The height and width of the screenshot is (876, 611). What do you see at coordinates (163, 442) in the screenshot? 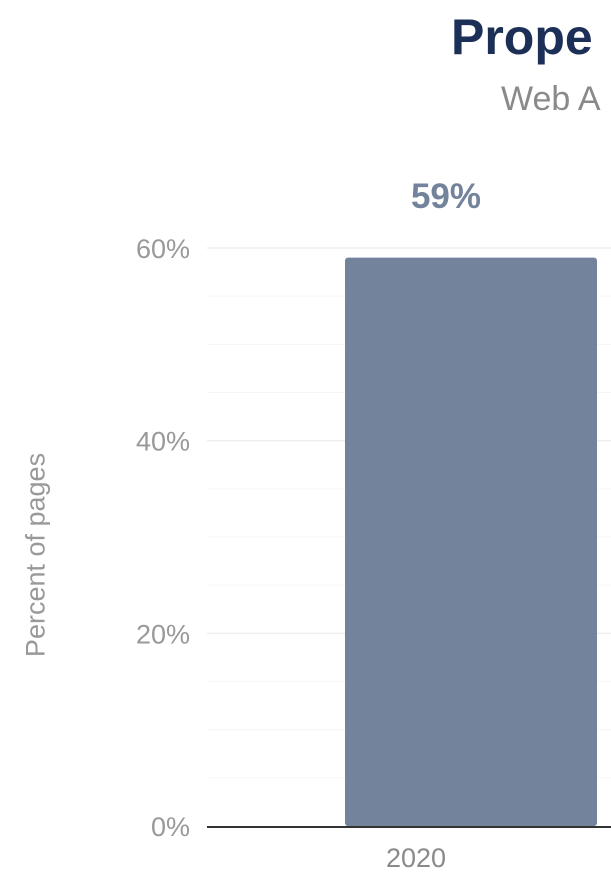
I see `y-tick-label: 40%` at bounding box center [163, 442].